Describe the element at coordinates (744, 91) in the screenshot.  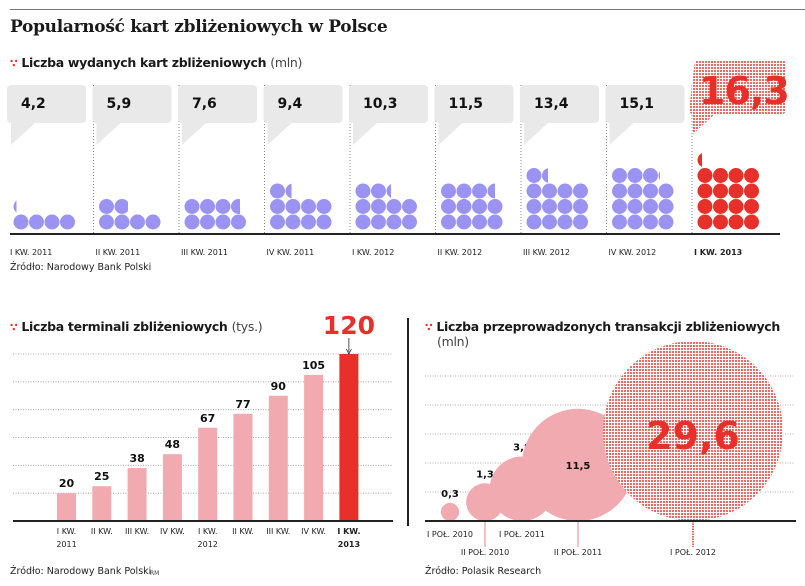
I see `bar-value-label: 16,3` at that location.